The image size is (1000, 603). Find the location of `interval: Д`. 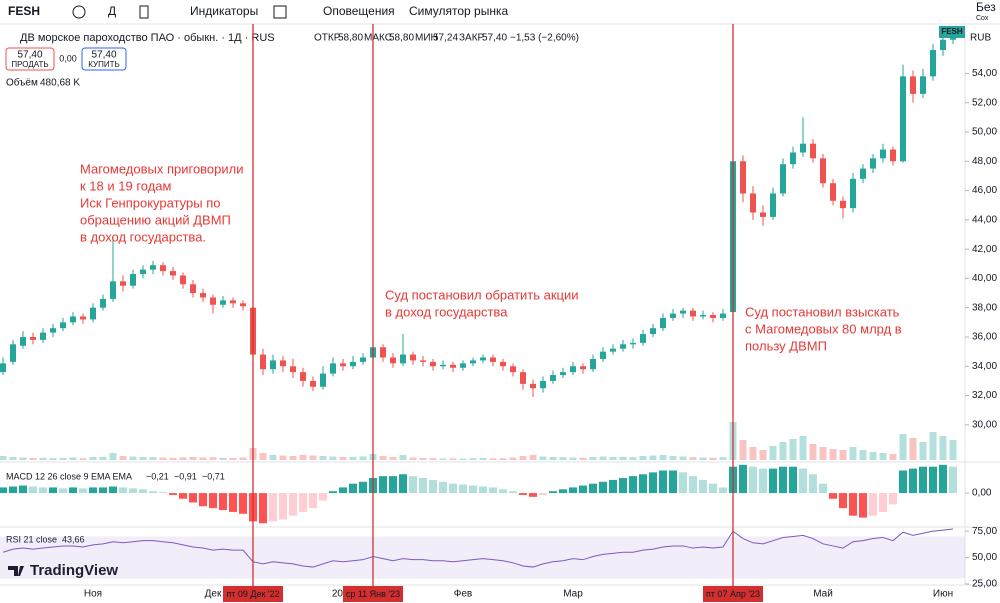

interval: Д is located at coordinates (112, 11).